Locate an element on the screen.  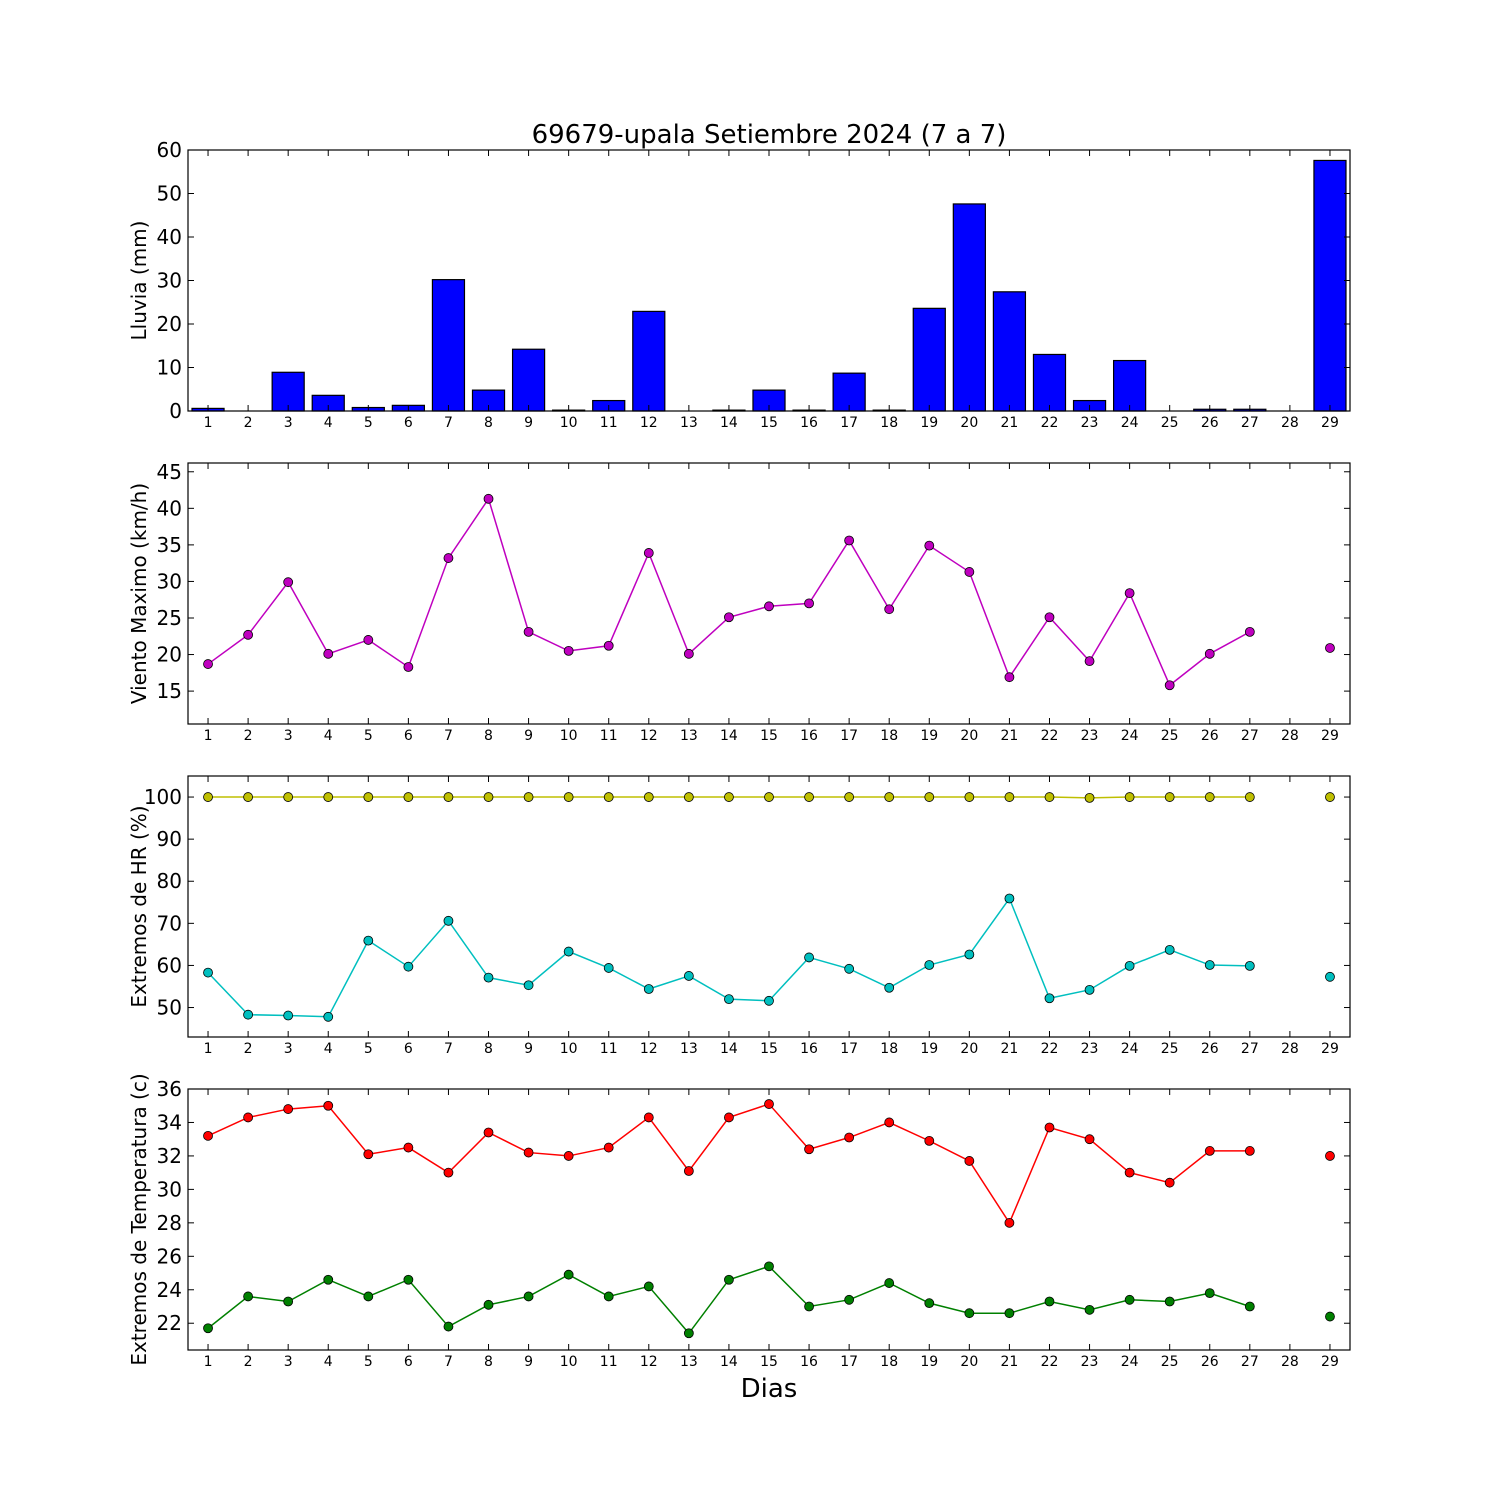
y-tick-label: 50 is located at coordinates (169, 1008).